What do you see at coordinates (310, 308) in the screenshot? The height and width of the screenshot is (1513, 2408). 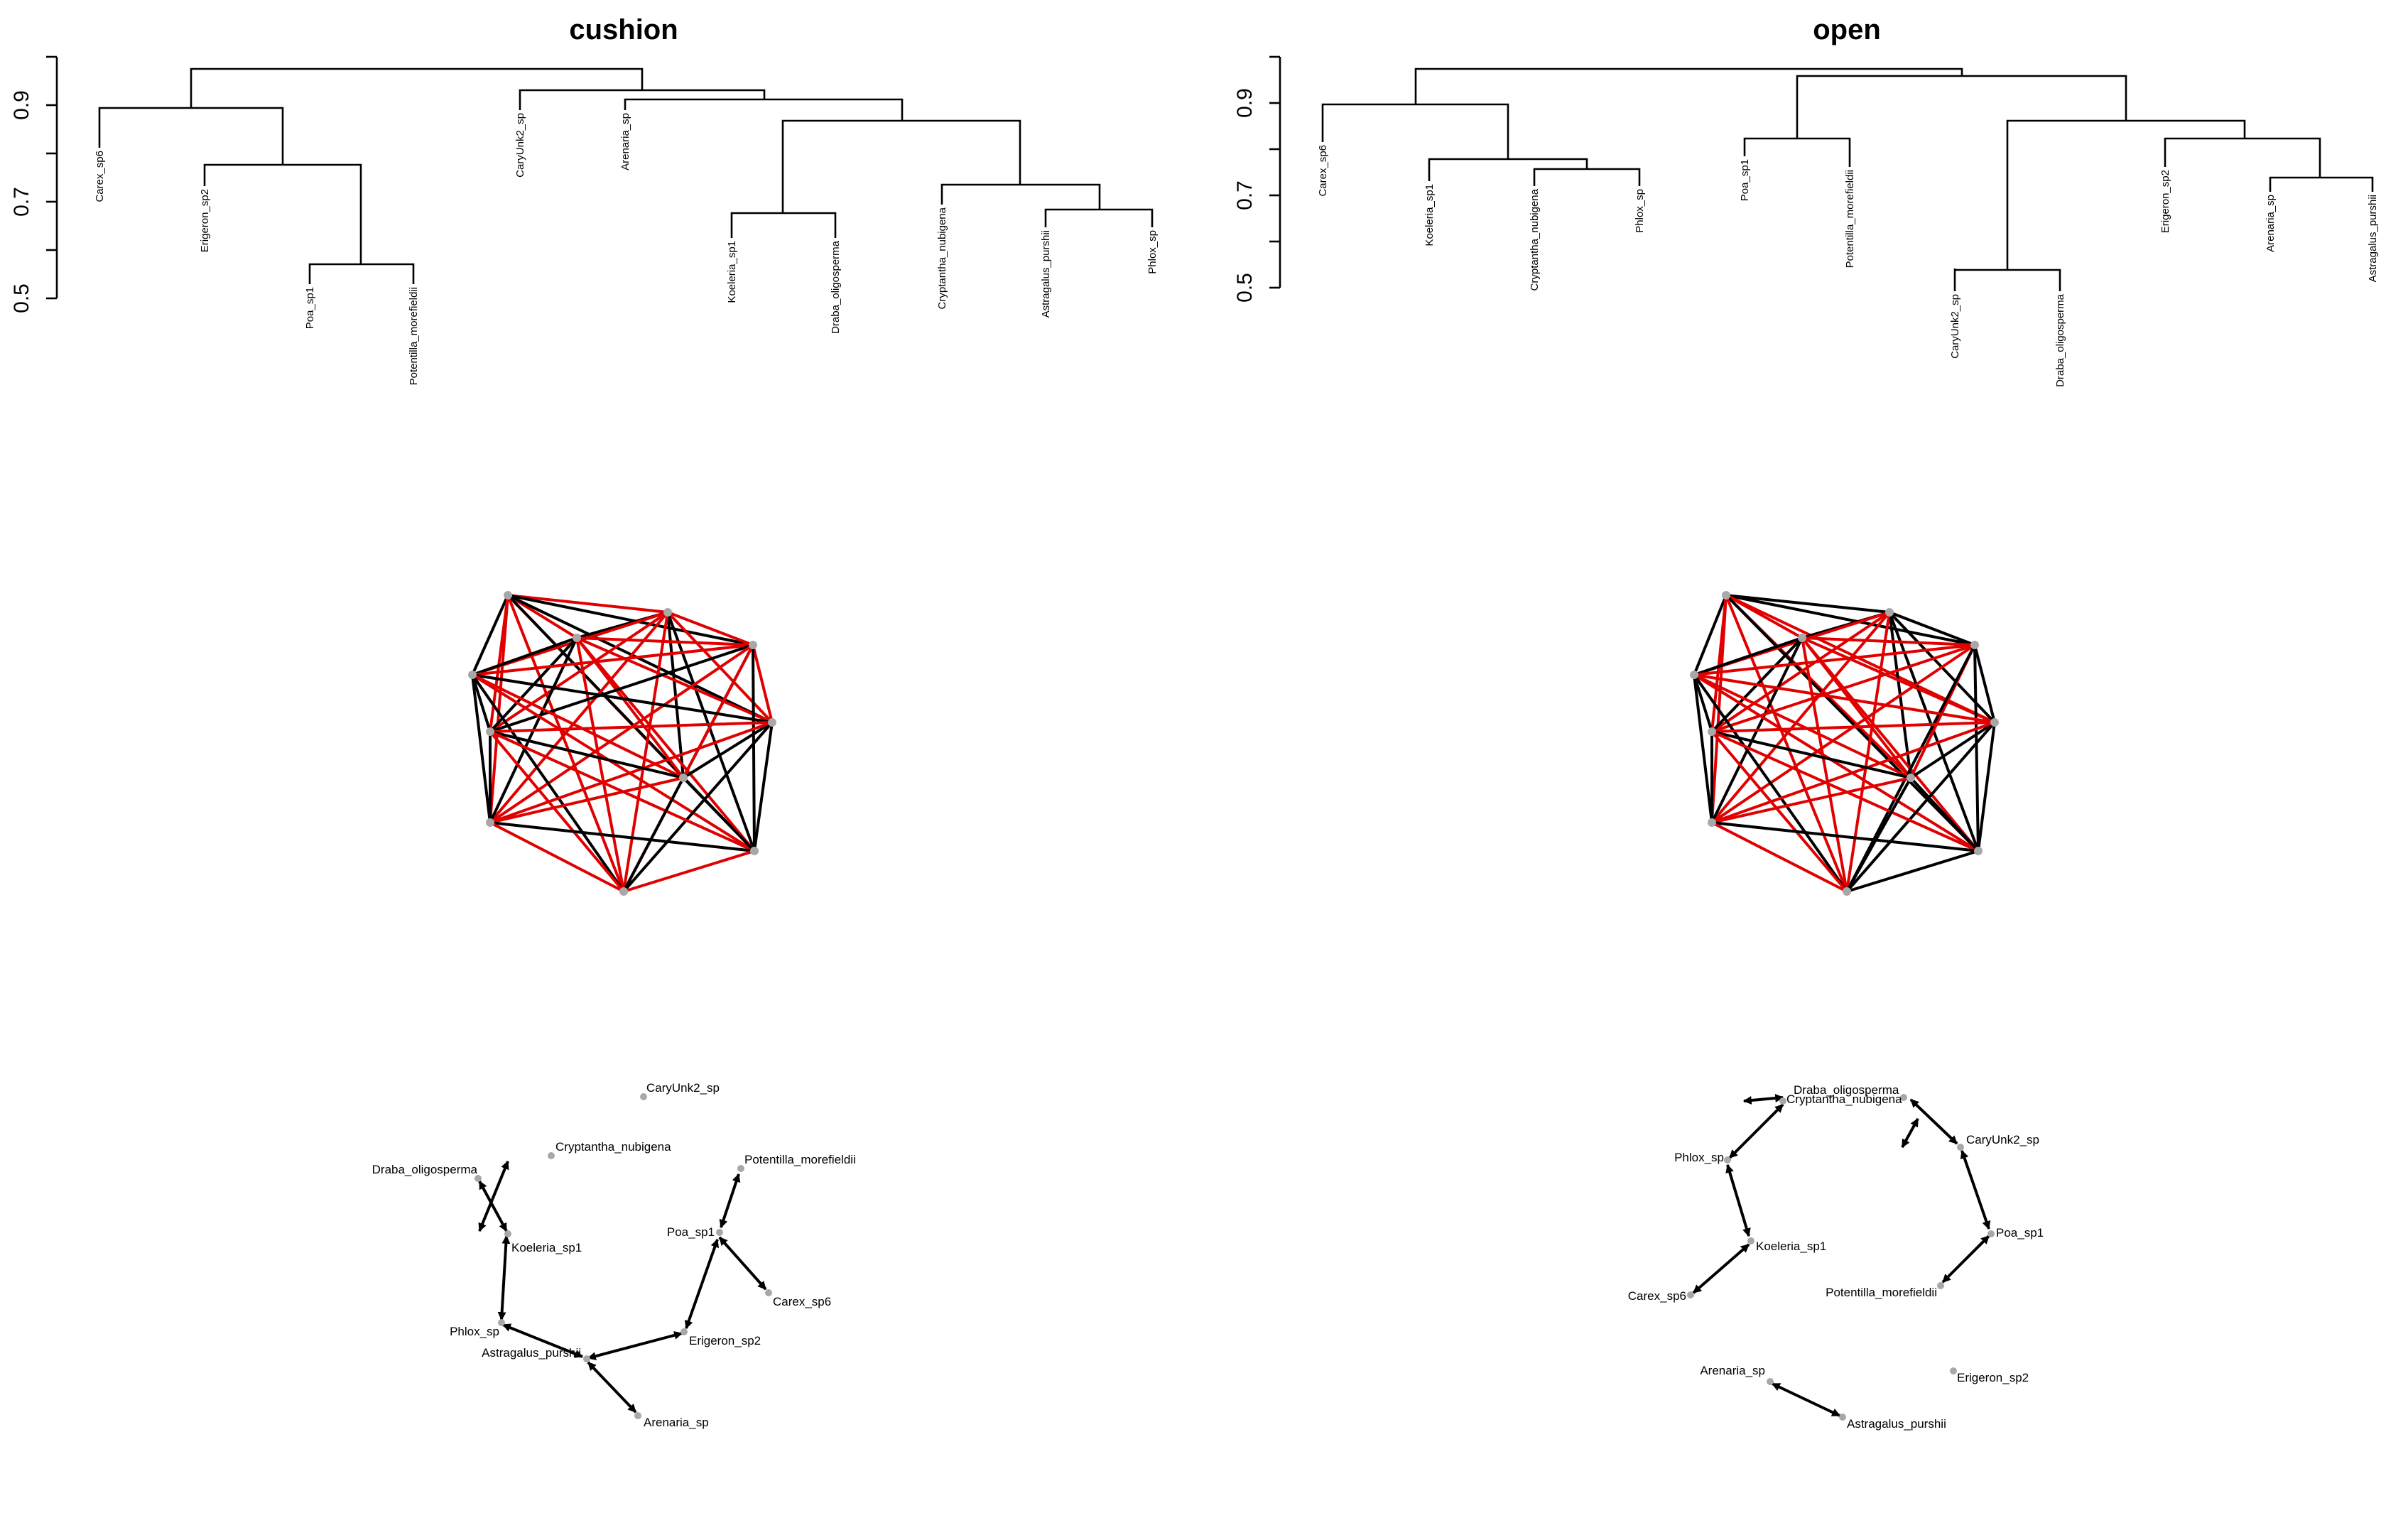 I see `leaf-label: Poa_sp1` at bounding box center [310, 308].